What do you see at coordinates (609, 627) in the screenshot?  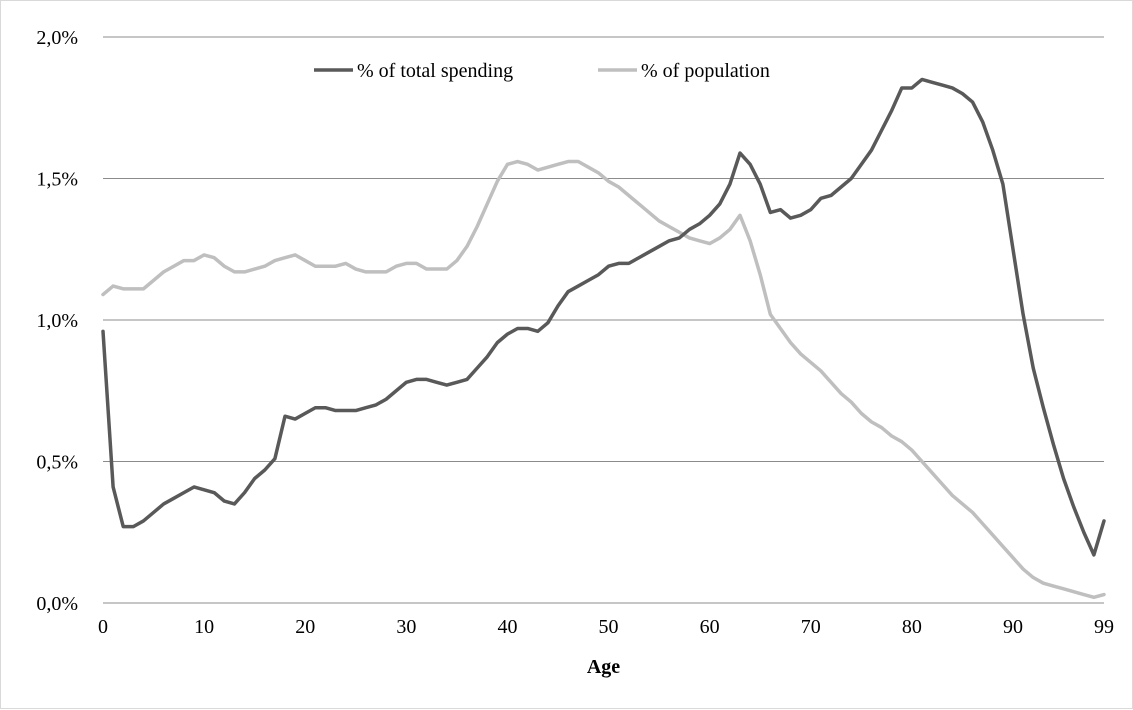 I see `x-tick-label: 50` at bounding box center [609, 627].